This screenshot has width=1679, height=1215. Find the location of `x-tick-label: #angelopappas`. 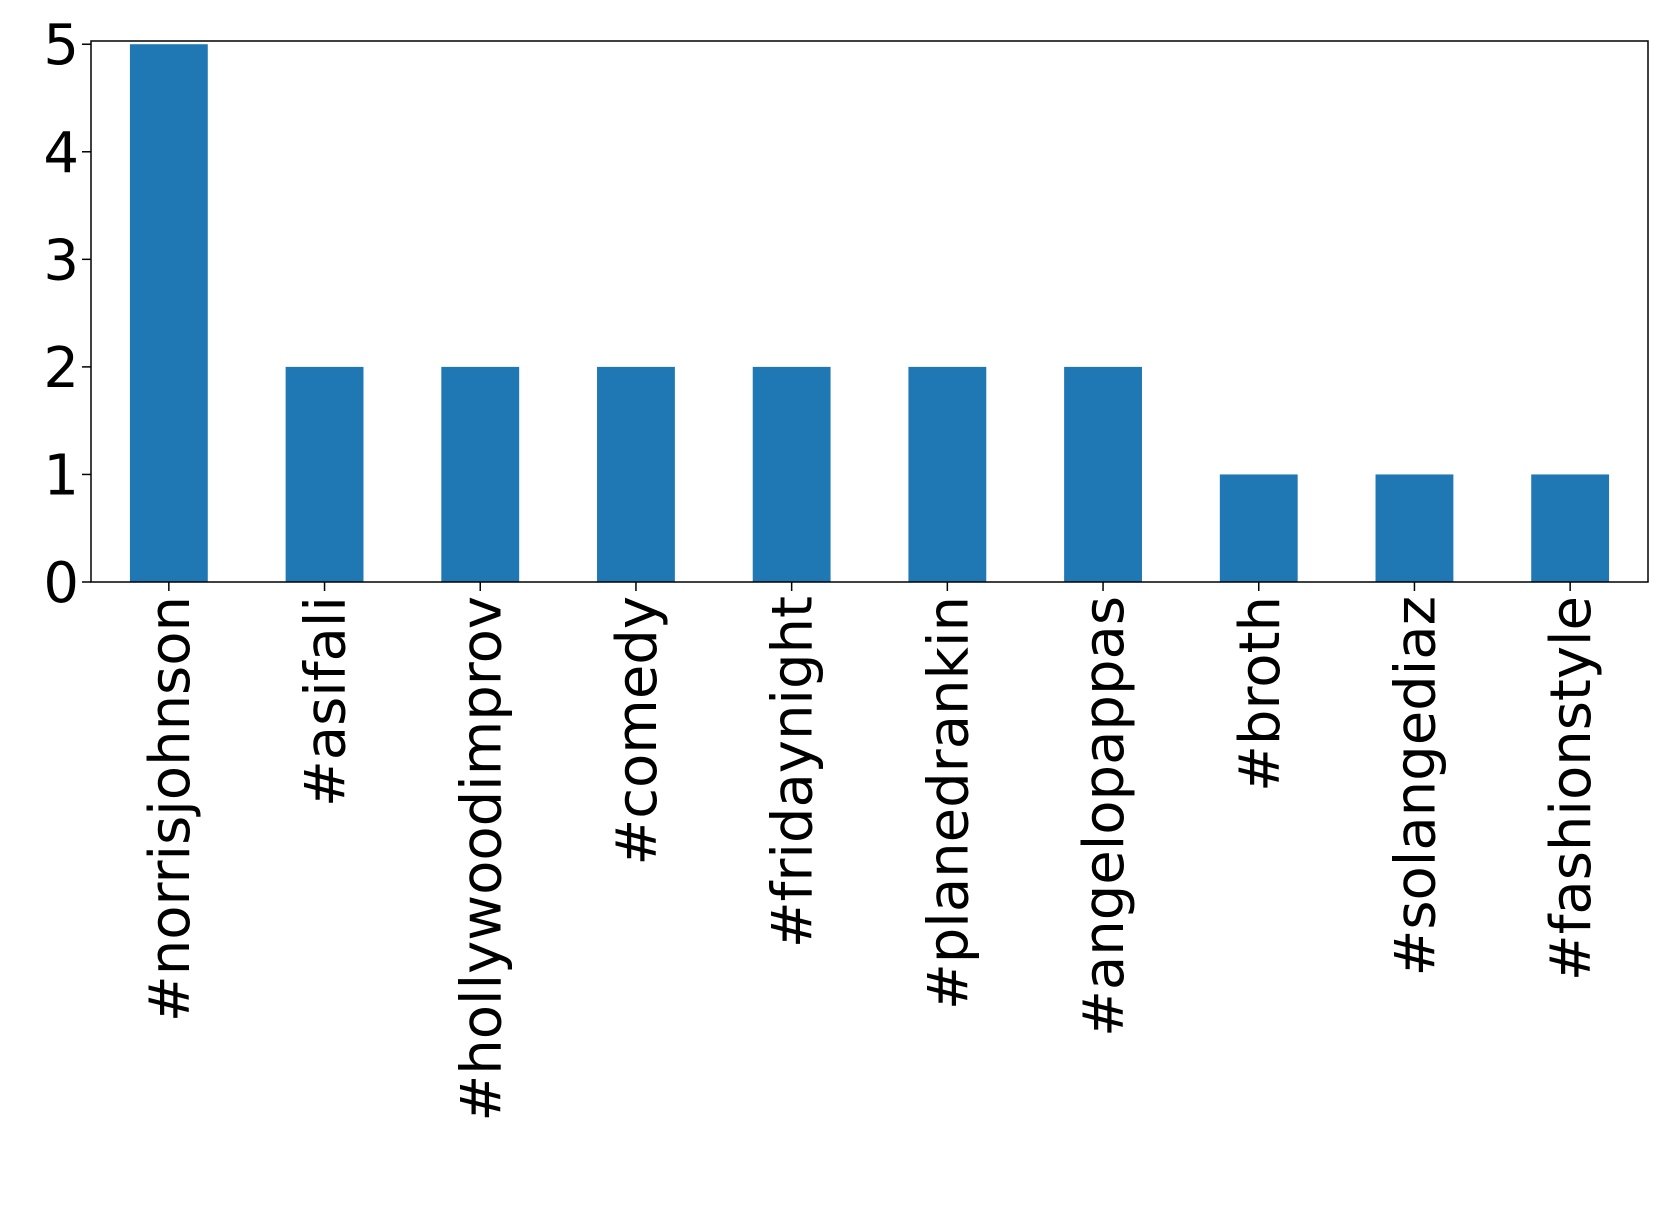

x-tick-label: #angelopappas is located at coordinates (1104, 816).